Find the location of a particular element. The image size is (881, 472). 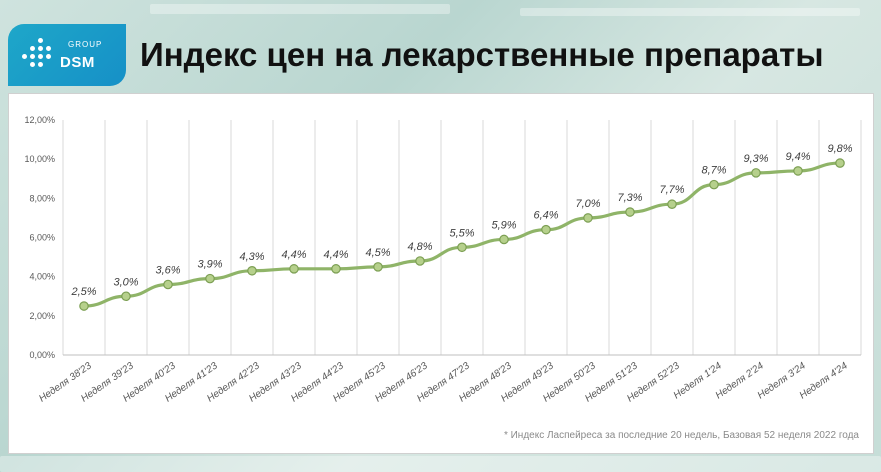

data-label: 6,4% is located at coordinates (545, 216).